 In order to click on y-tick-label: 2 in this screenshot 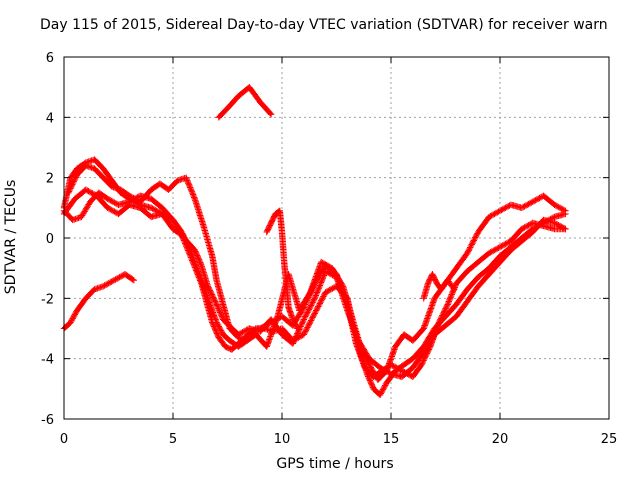, I will do `click(50, 179)`.